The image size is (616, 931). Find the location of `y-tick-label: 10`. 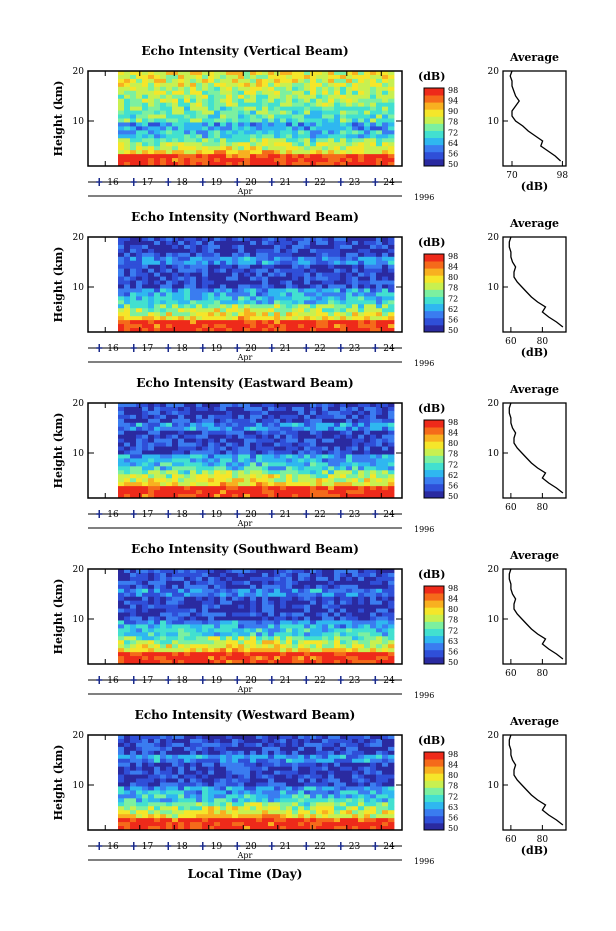

y-tick-label: 10 is located at coordinates (79, 122).